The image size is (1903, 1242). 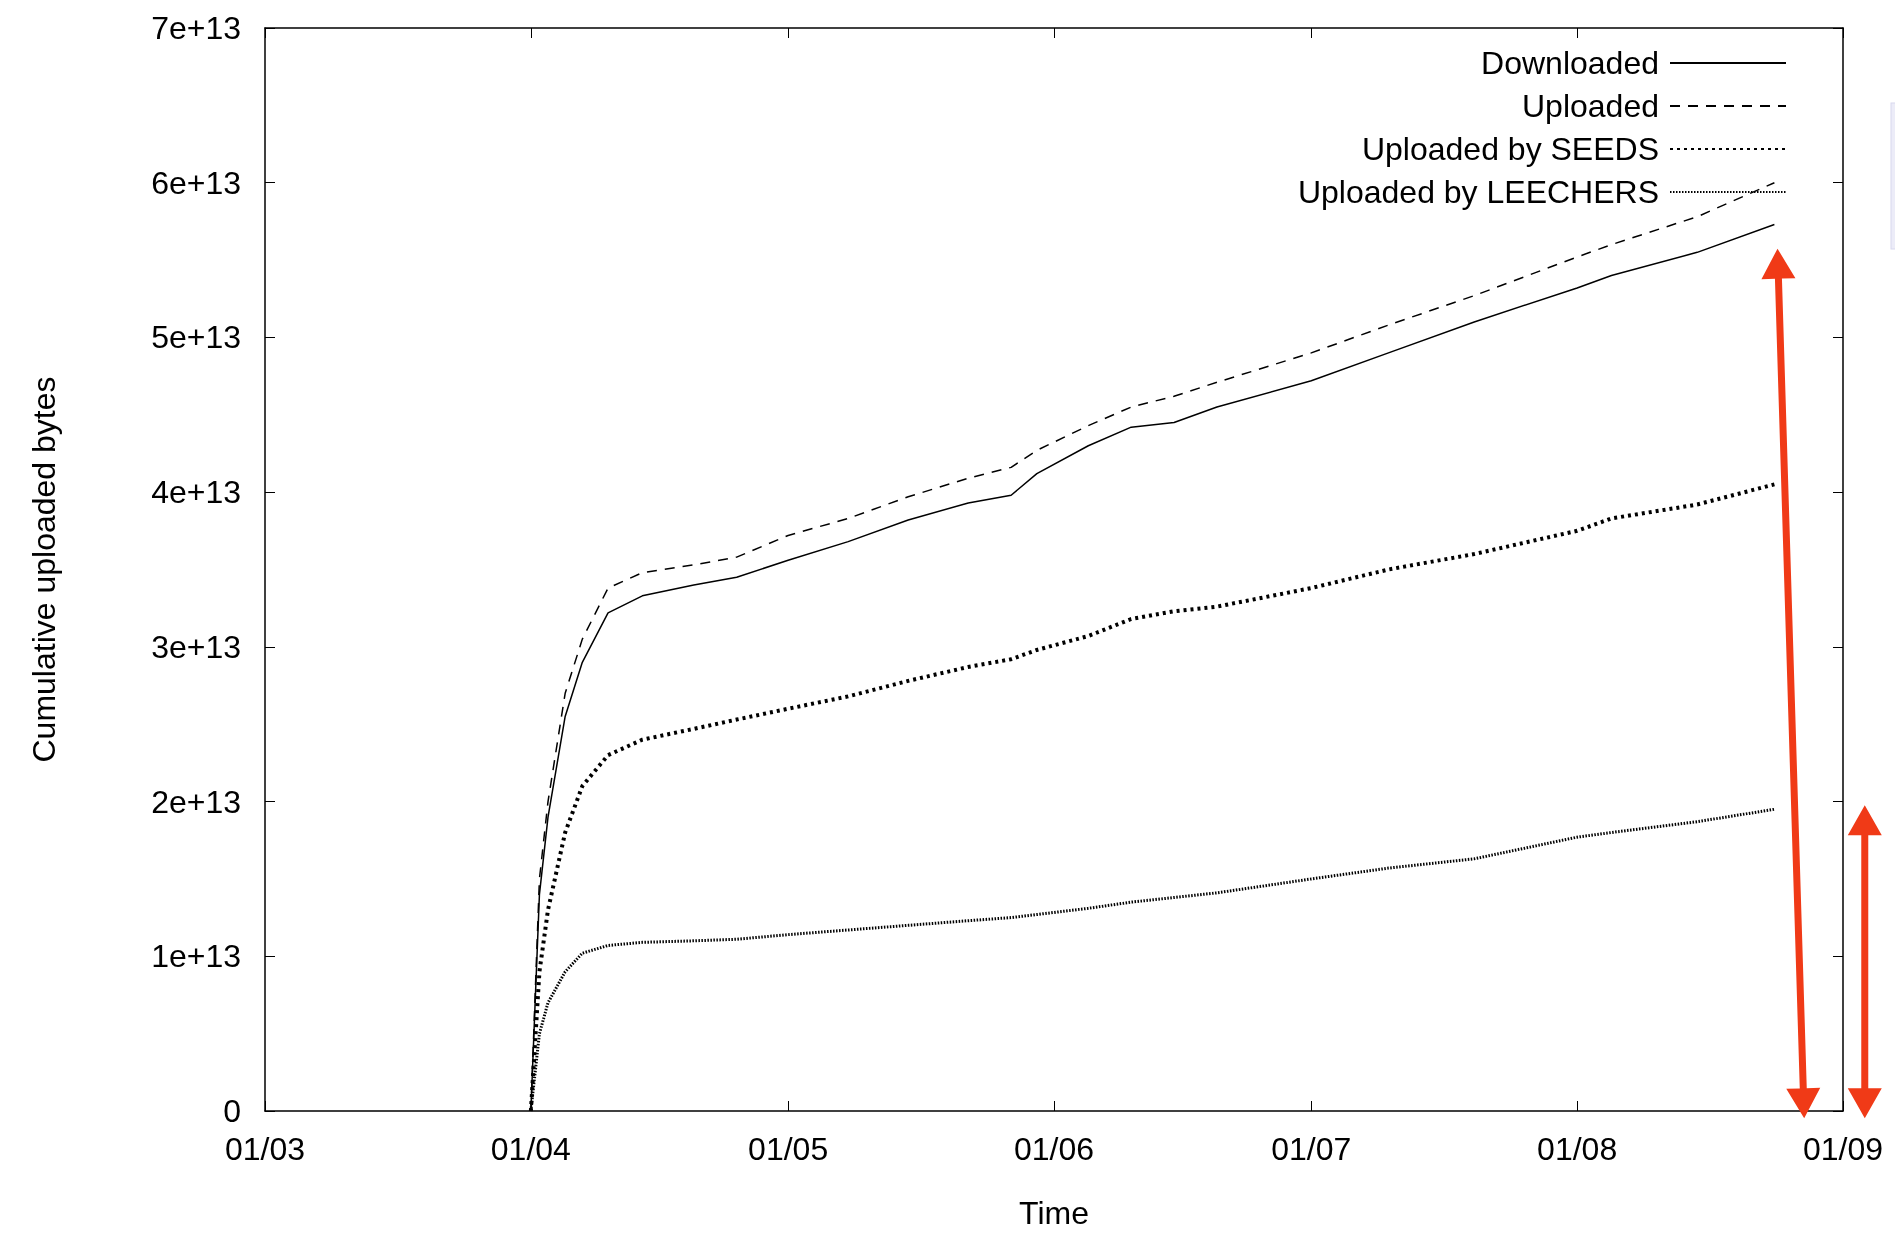 What do you see at coordinates (1843, 1149) in the screenshot?
I see `x-tick-label: 01/09` at bounding box center [1843, 1149].